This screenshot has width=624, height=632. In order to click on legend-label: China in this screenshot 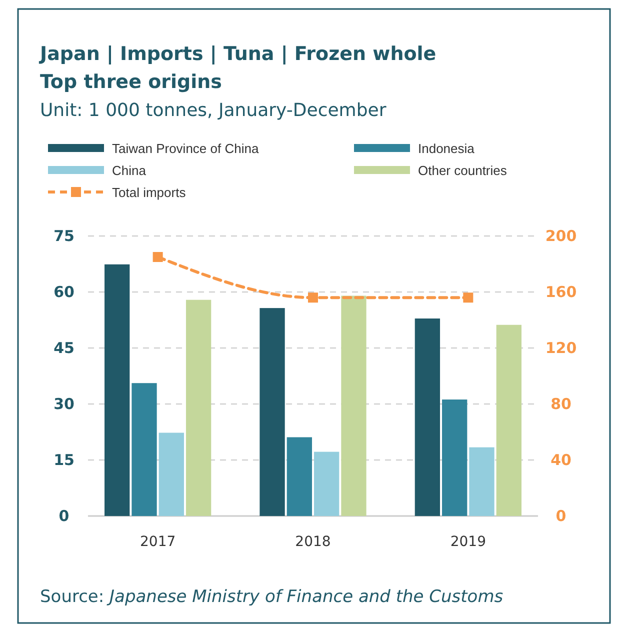, I will do `click(129, 170)`.